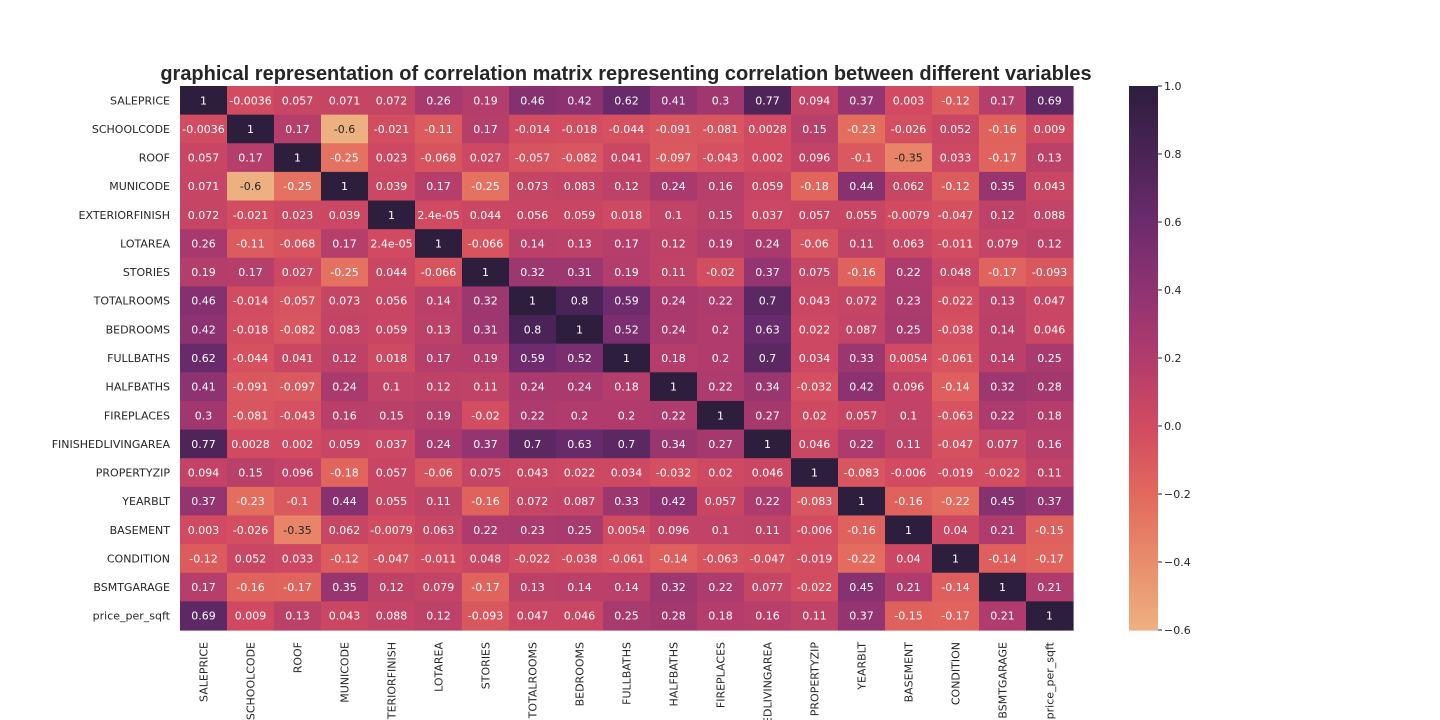 The image size is (1440, 720). What do you see at coordinates (955, 501) in the screenshot?
I see `cell-value-label: -0.22` at bounding box center [955, 501].